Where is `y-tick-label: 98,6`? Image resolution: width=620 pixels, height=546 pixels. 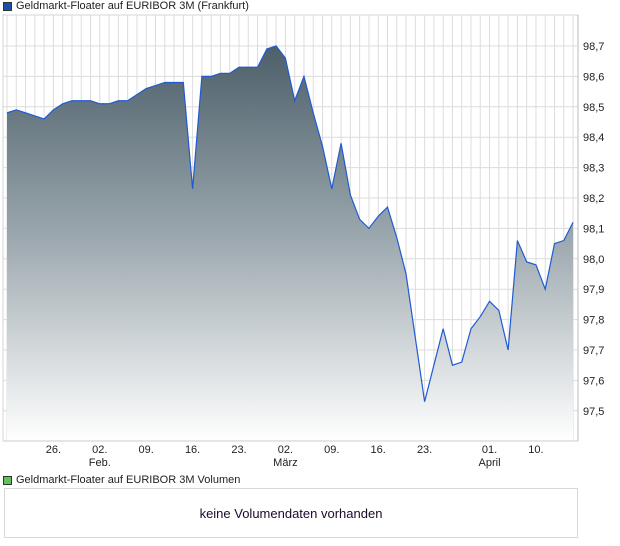
y-tick-label: 98,6 is located at coordinates (593, 77).